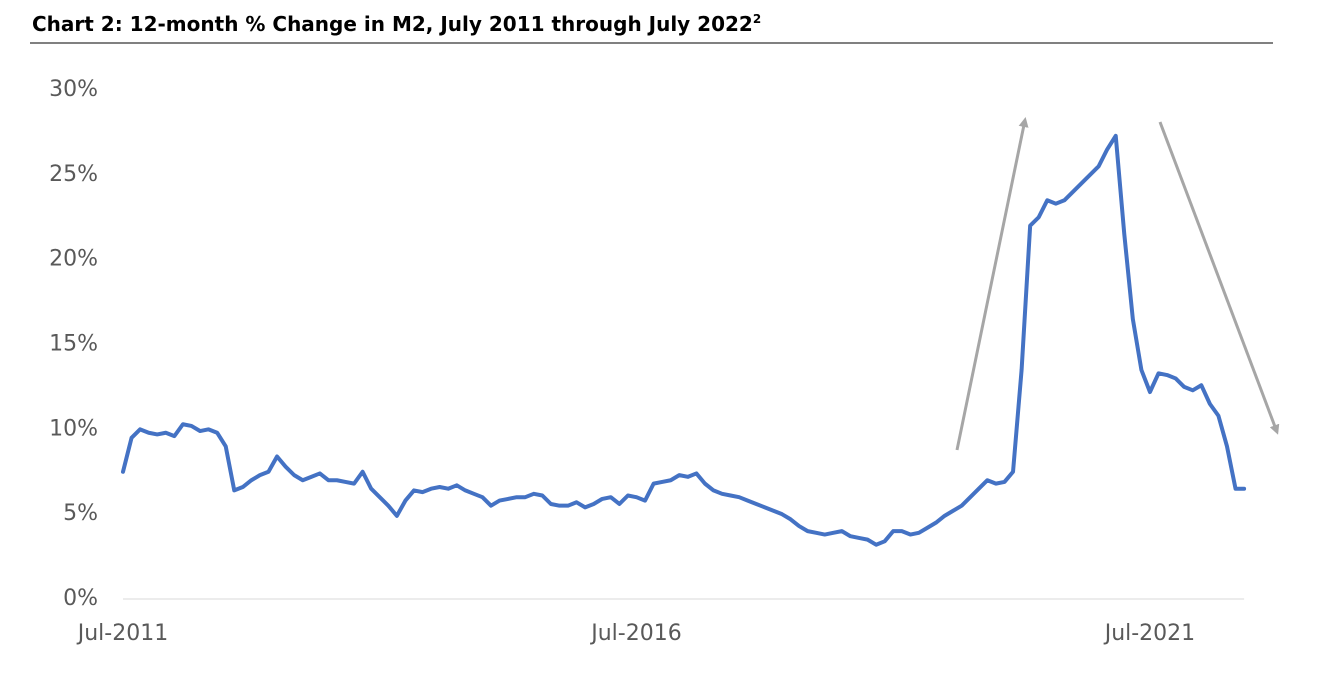  What do you see at coordinates (73, 428) in the screenshot?
I see `y-tick-label: 10%` at bounding box center [73, 428].